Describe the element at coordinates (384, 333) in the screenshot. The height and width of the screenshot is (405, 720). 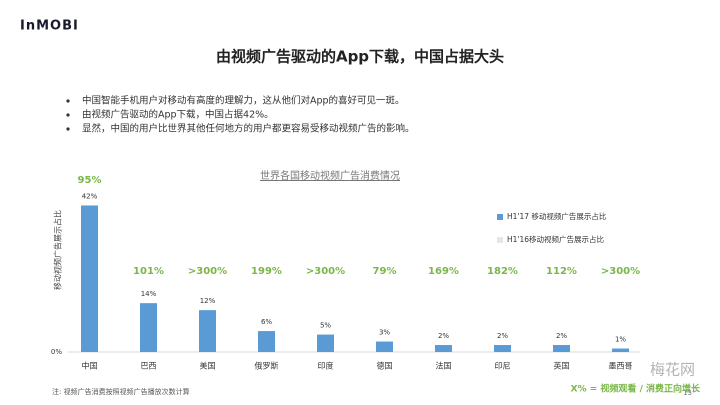
I see `data-label: 3%` at that location.